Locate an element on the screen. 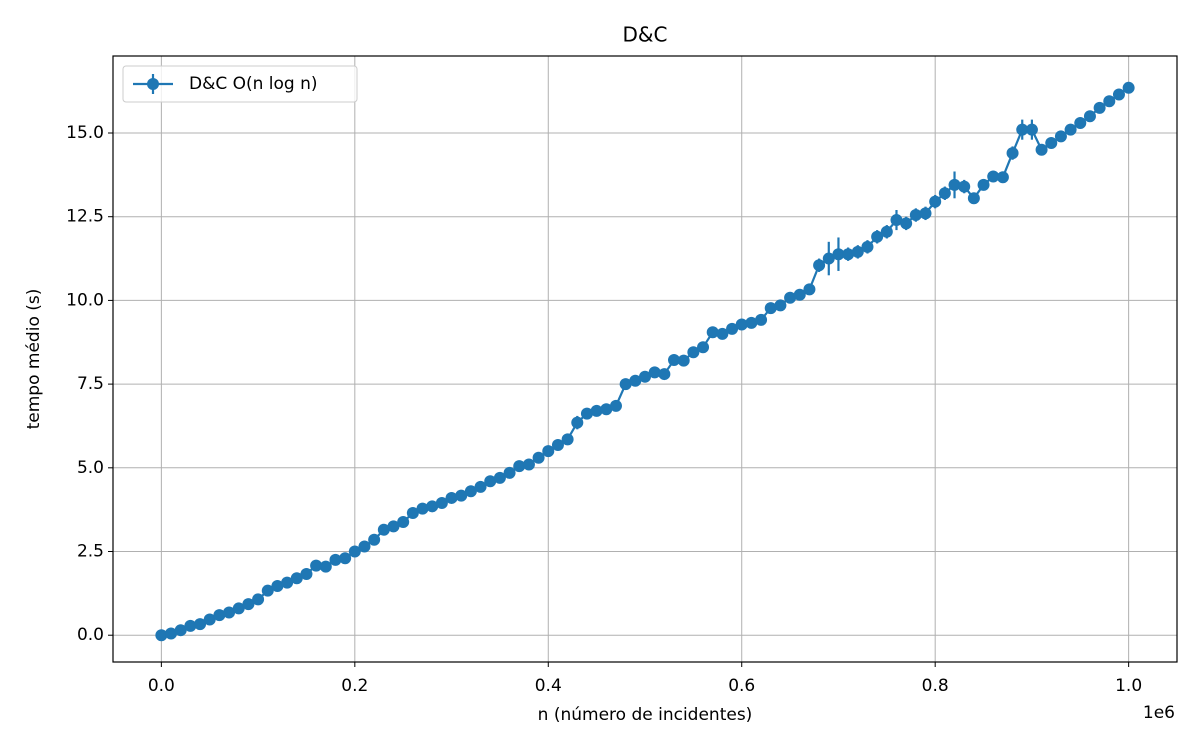  x-axis-label: n (número de incidentes) is located at coordinates (645, 715).